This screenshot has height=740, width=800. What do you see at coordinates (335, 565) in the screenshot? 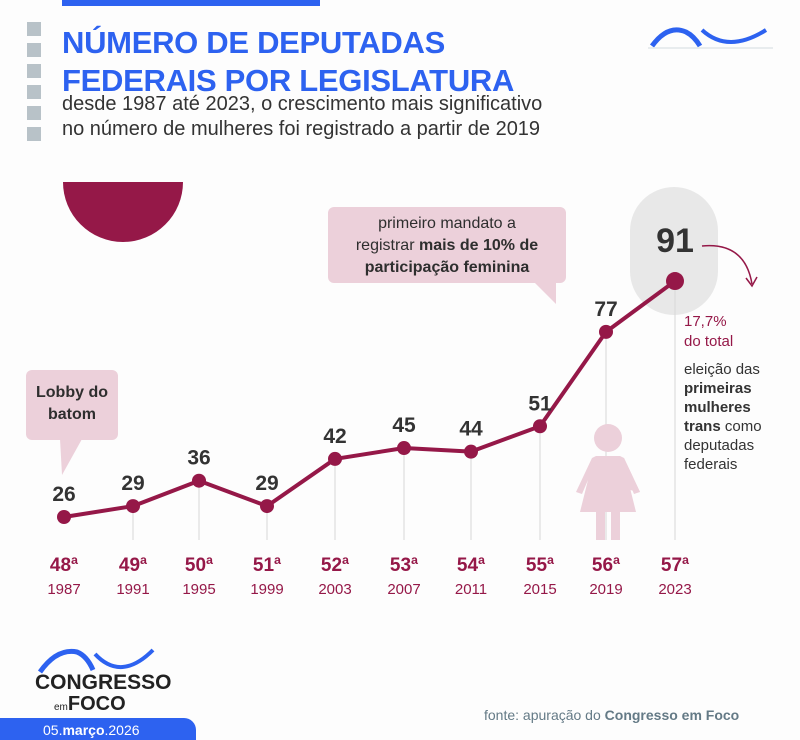
I see `x-tick-ordinal: 52ª` at bounding box center [335, 565].